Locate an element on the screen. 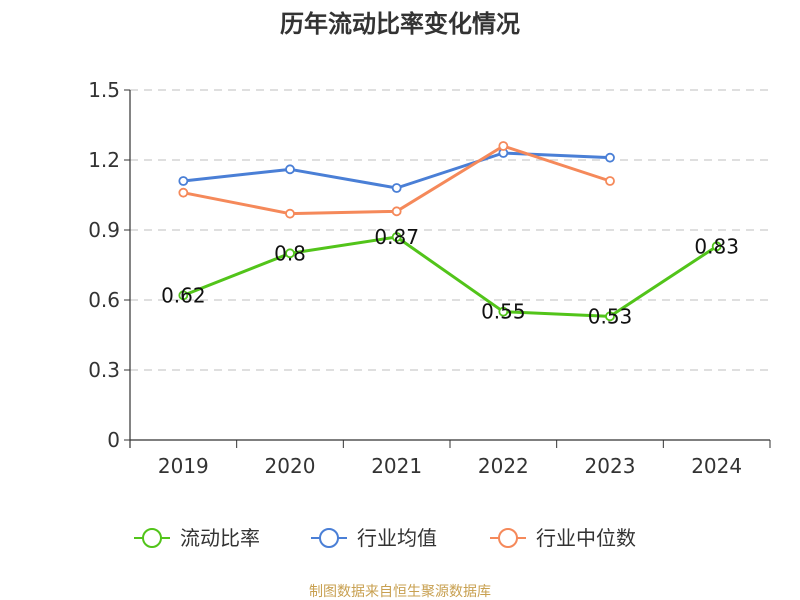 This screenshot has width=800, height=600. legend-item-industry-mean: 行业均值 is located at coordinates (374, 538).